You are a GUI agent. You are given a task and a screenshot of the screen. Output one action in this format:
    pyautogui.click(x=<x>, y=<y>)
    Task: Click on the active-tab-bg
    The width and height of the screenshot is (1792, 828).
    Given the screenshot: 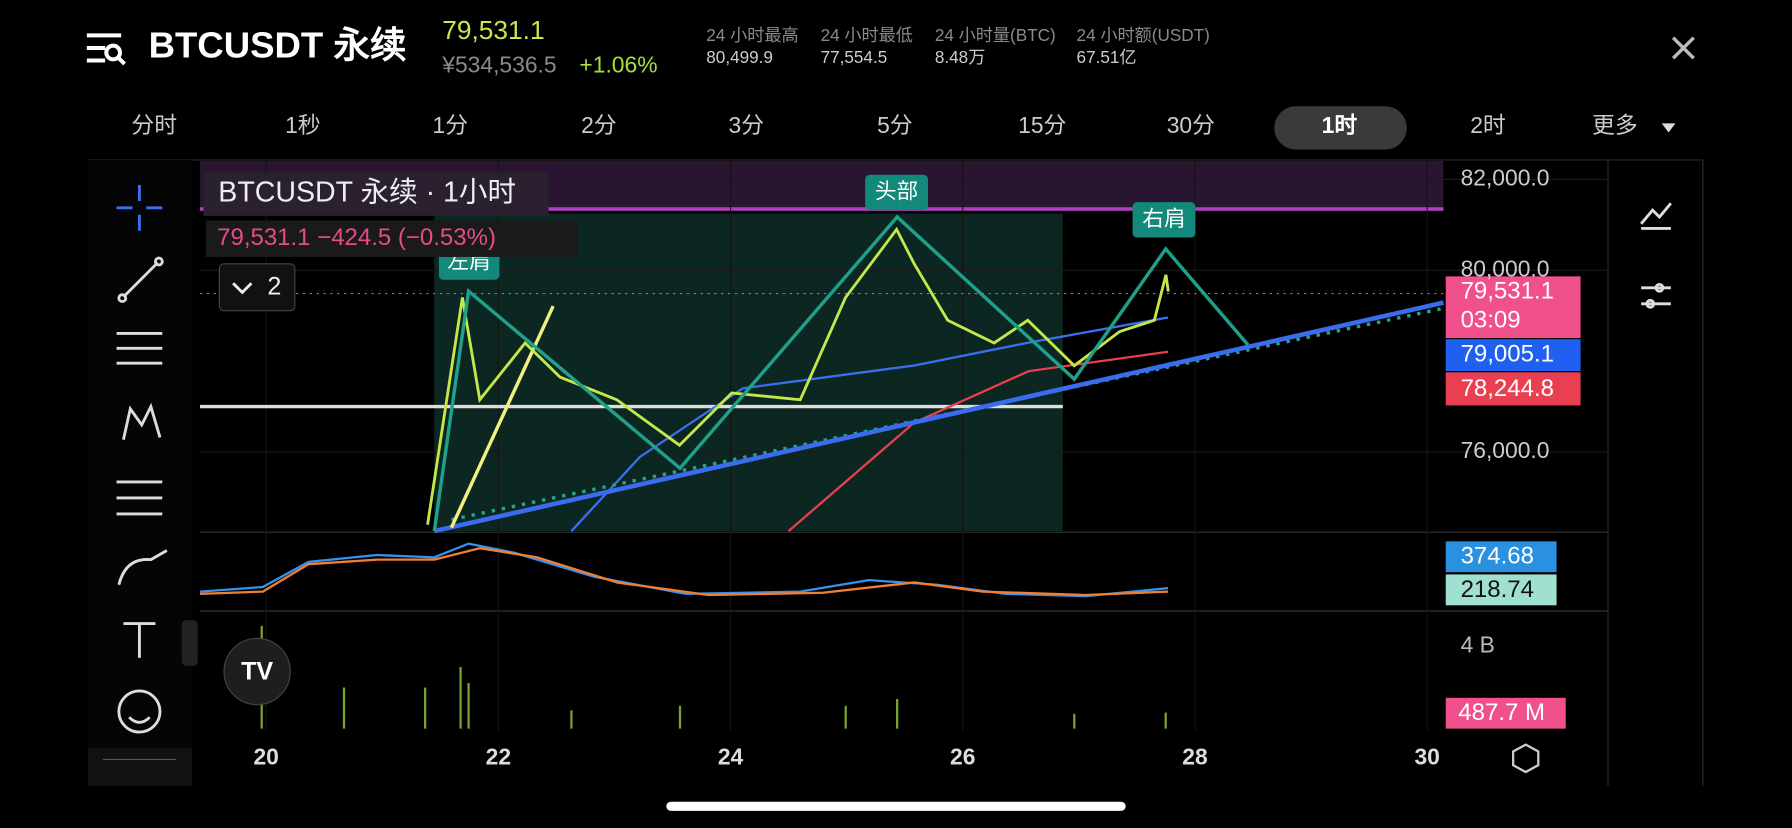 What is the action you would take?
    pyautogui.click(x=1340, y=128)
    